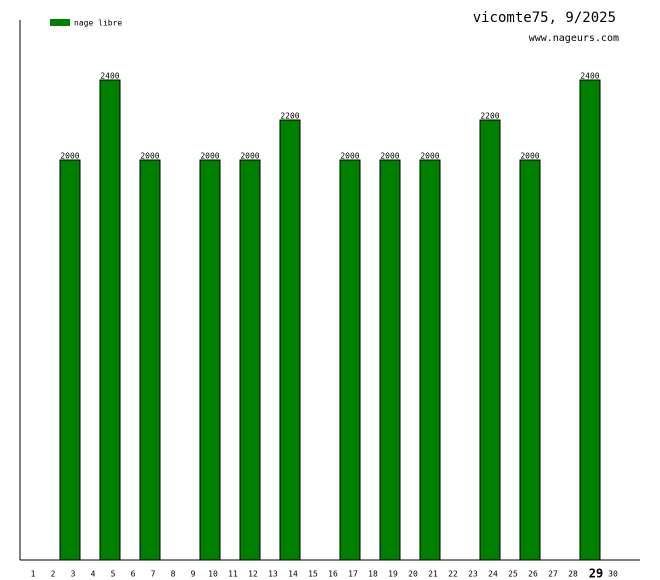 The height and width of the screenshot is (580, 660). I want to click on chart-subtitle: www.nageurs.com, so click(574, 38).